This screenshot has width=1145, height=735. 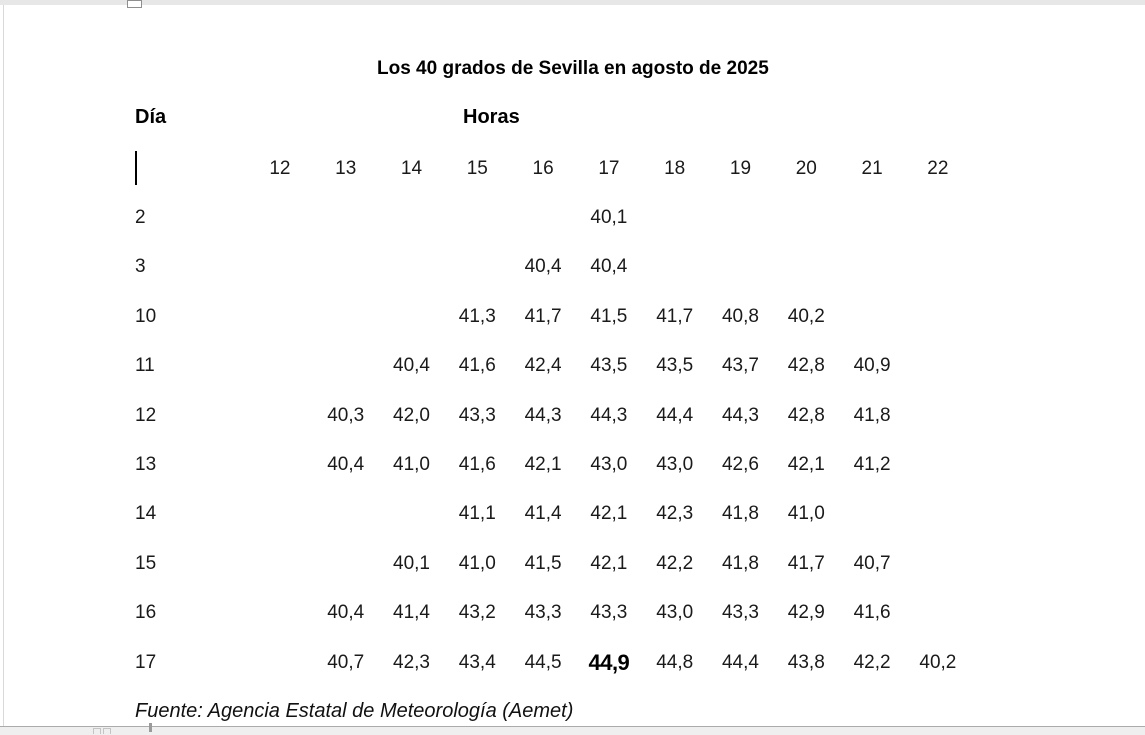 What do you see at coordinates (872, 168) in the screenshot?
I see `hour-header: 21` at bounding box center [872, 168].